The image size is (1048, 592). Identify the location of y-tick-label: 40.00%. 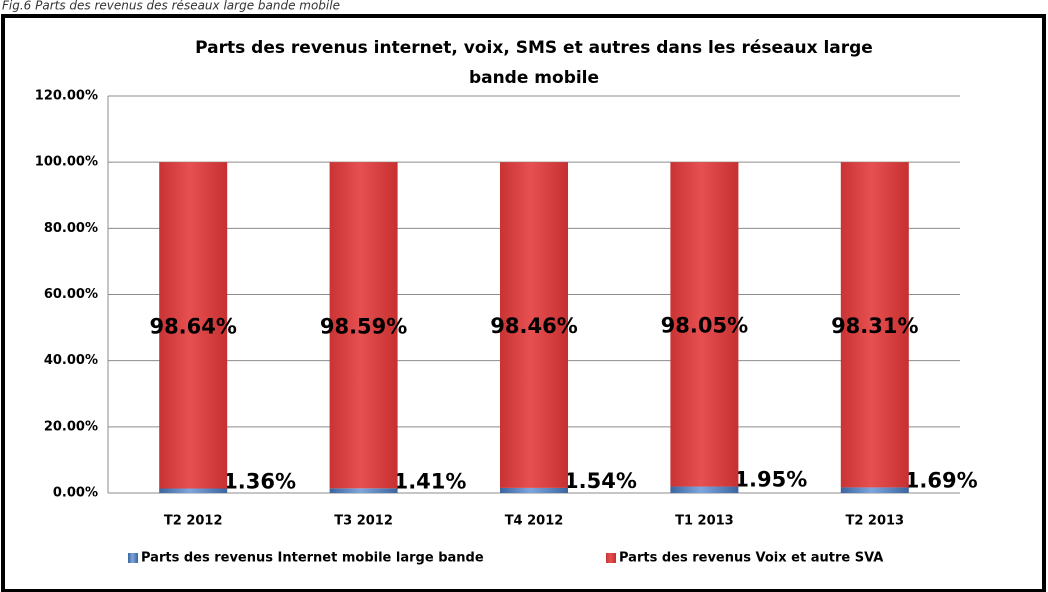
(71, 360).